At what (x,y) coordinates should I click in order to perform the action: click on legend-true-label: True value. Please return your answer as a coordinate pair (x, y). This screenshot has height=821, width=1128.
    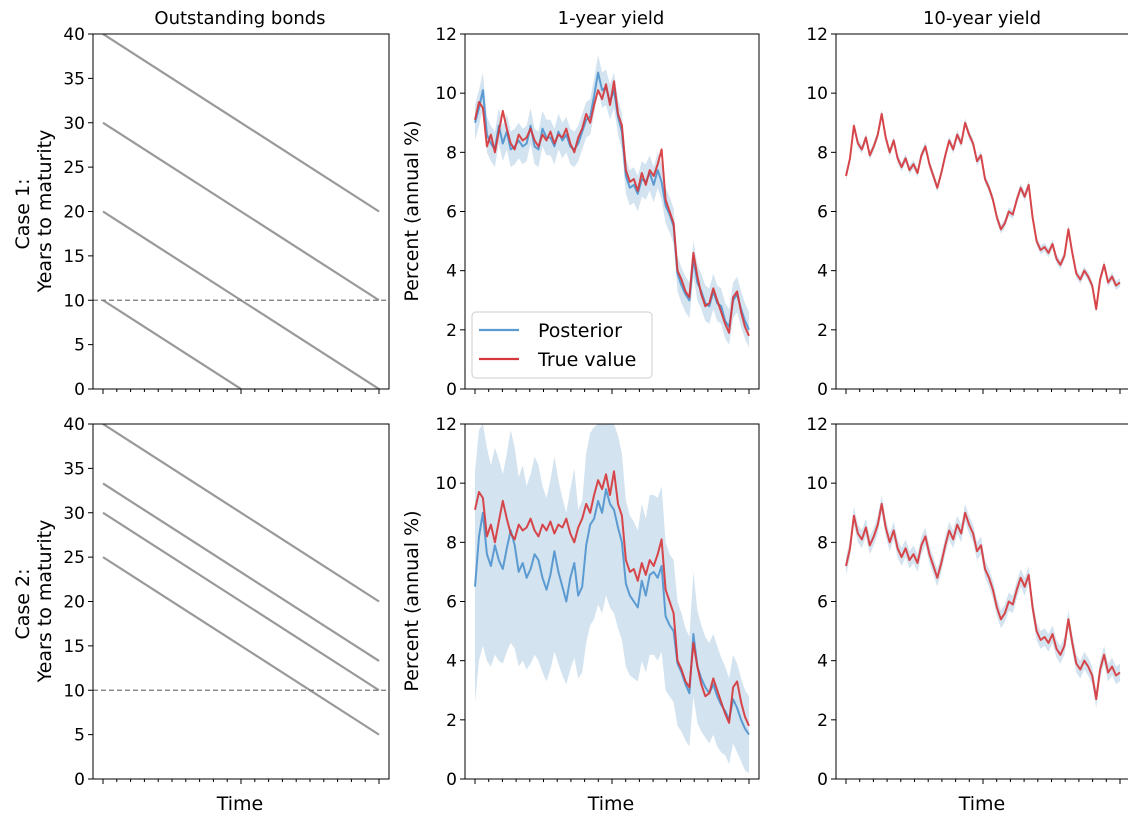
    Looking at the image, I should click on (586, 360).